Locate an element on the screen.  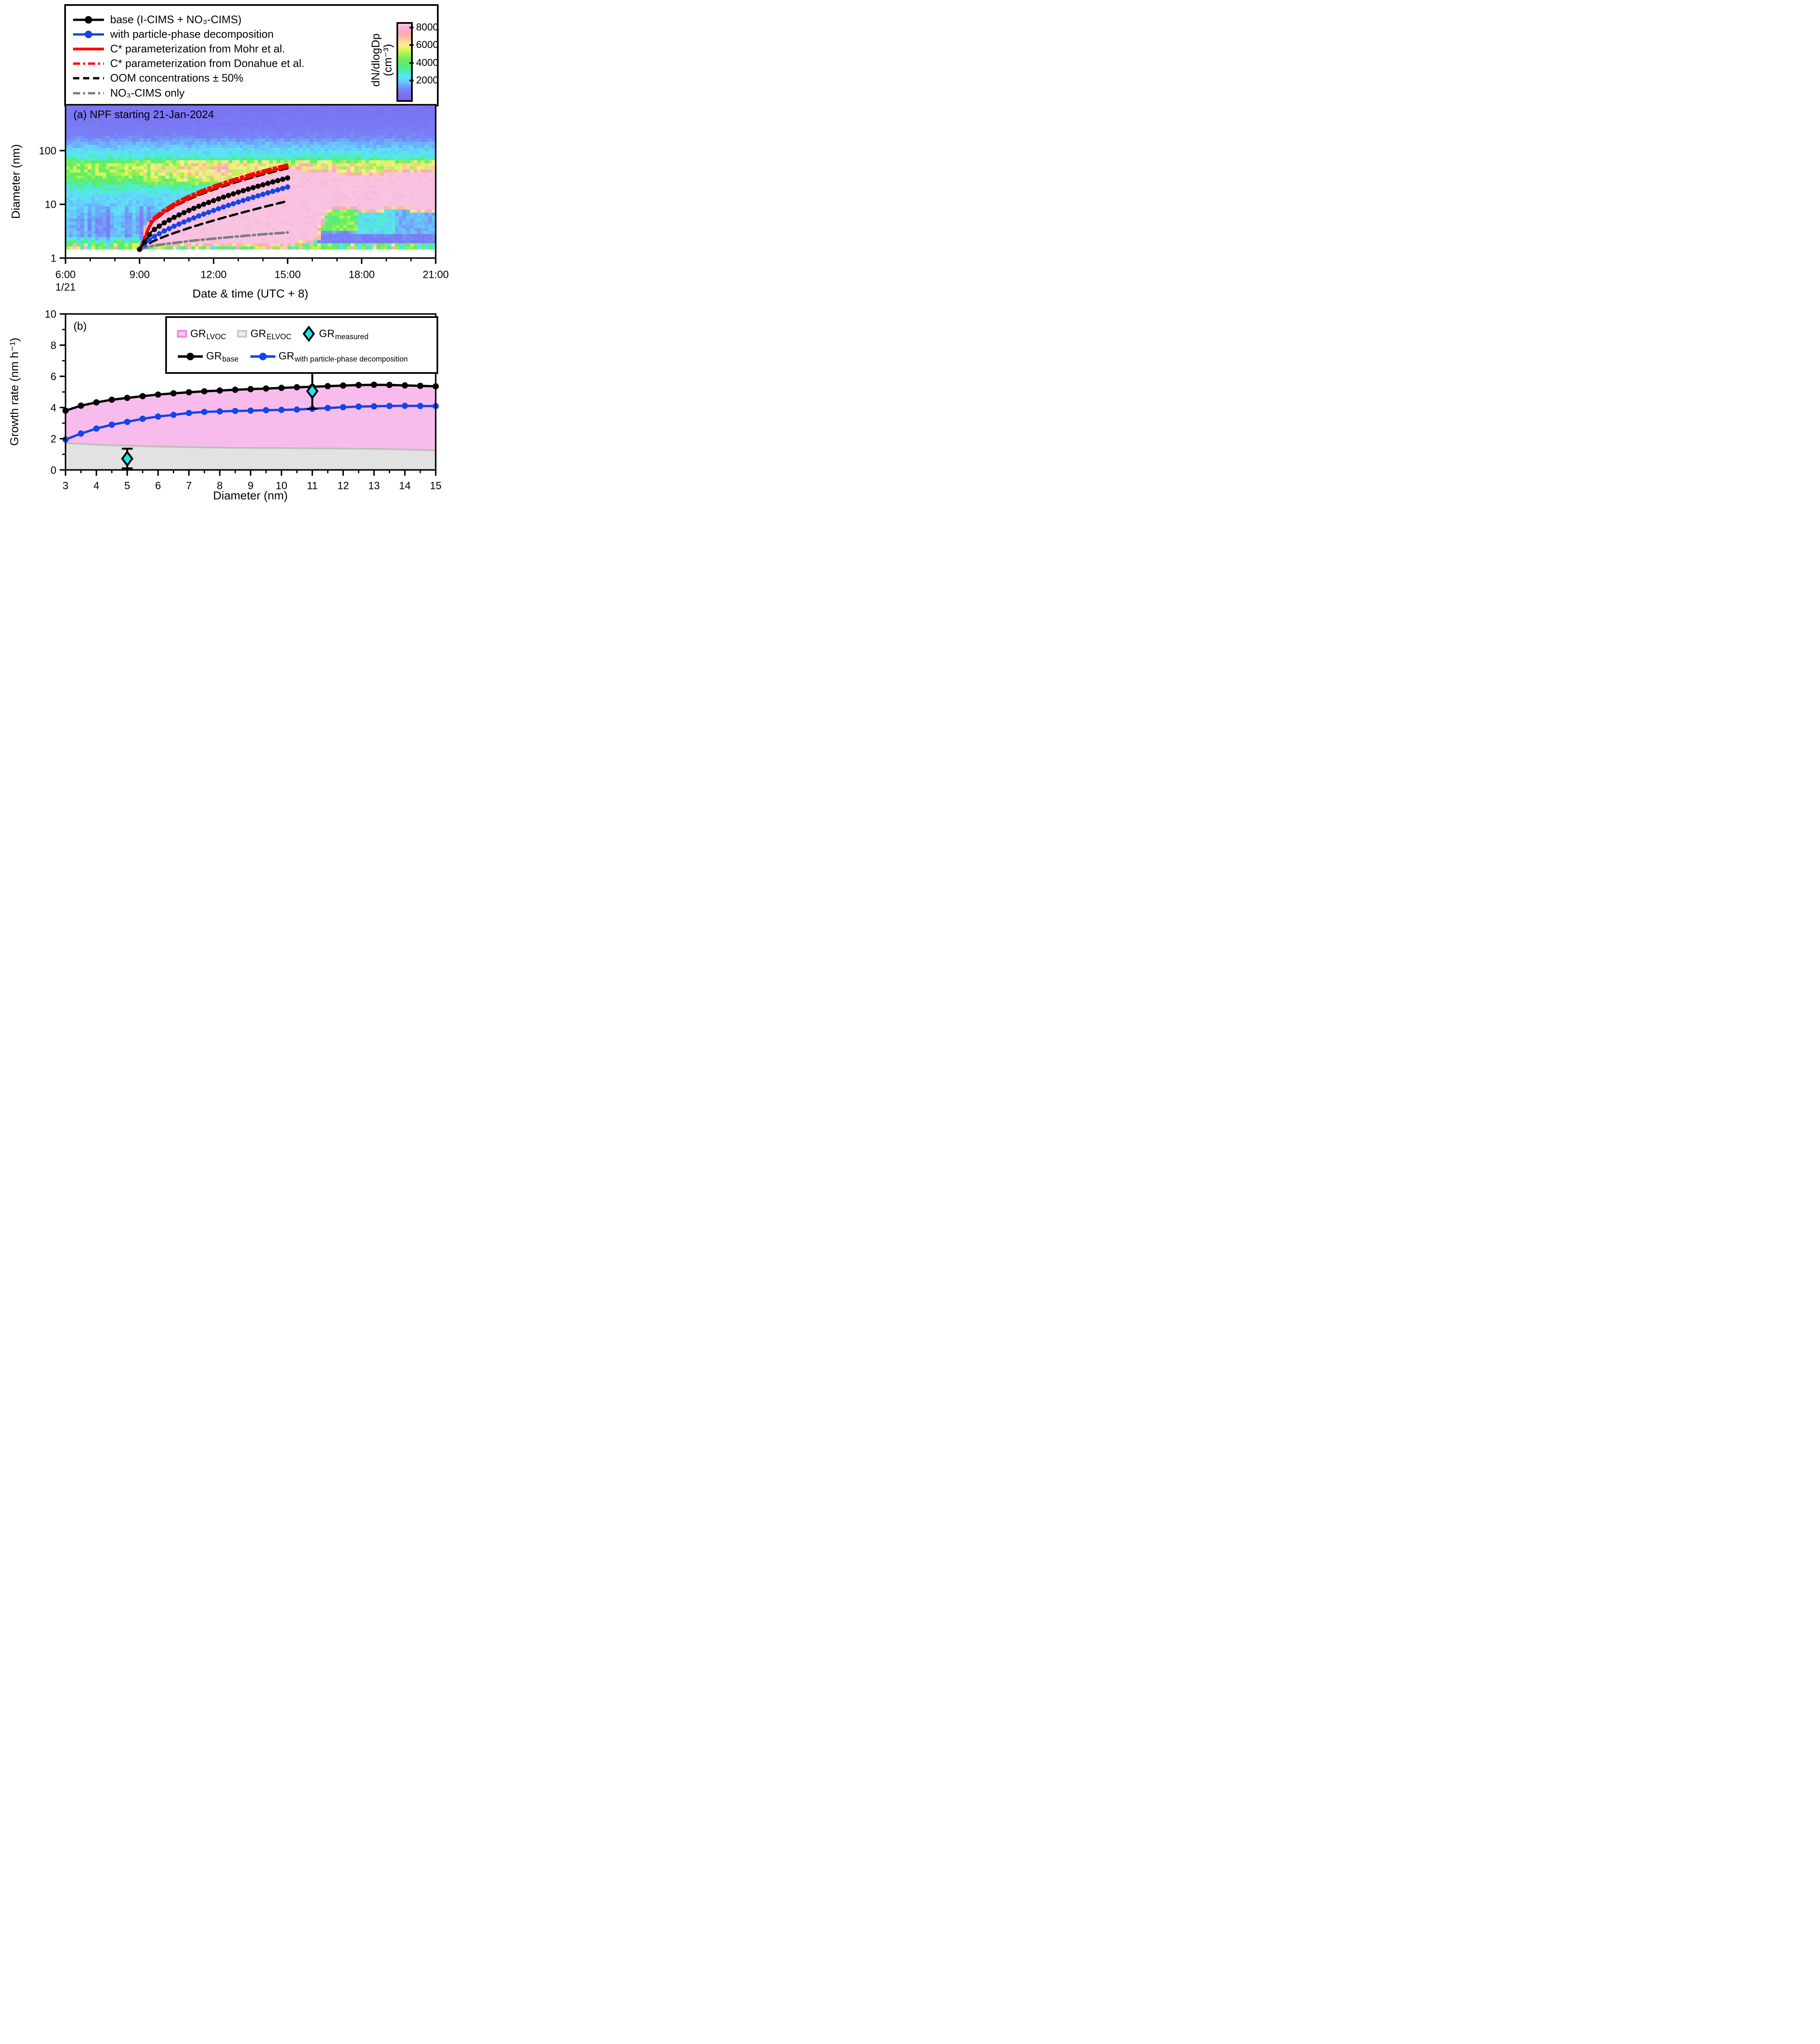
tick-label-x-b: 7 is located at coordinates (189, 485).